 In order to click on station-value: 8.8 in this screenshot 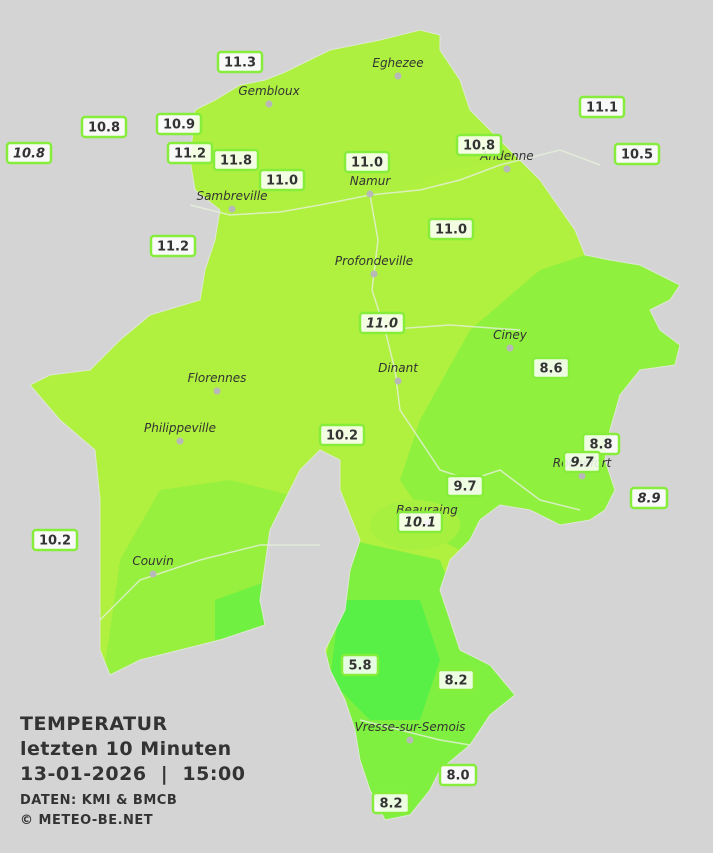, I will do `click(600, 445)`.